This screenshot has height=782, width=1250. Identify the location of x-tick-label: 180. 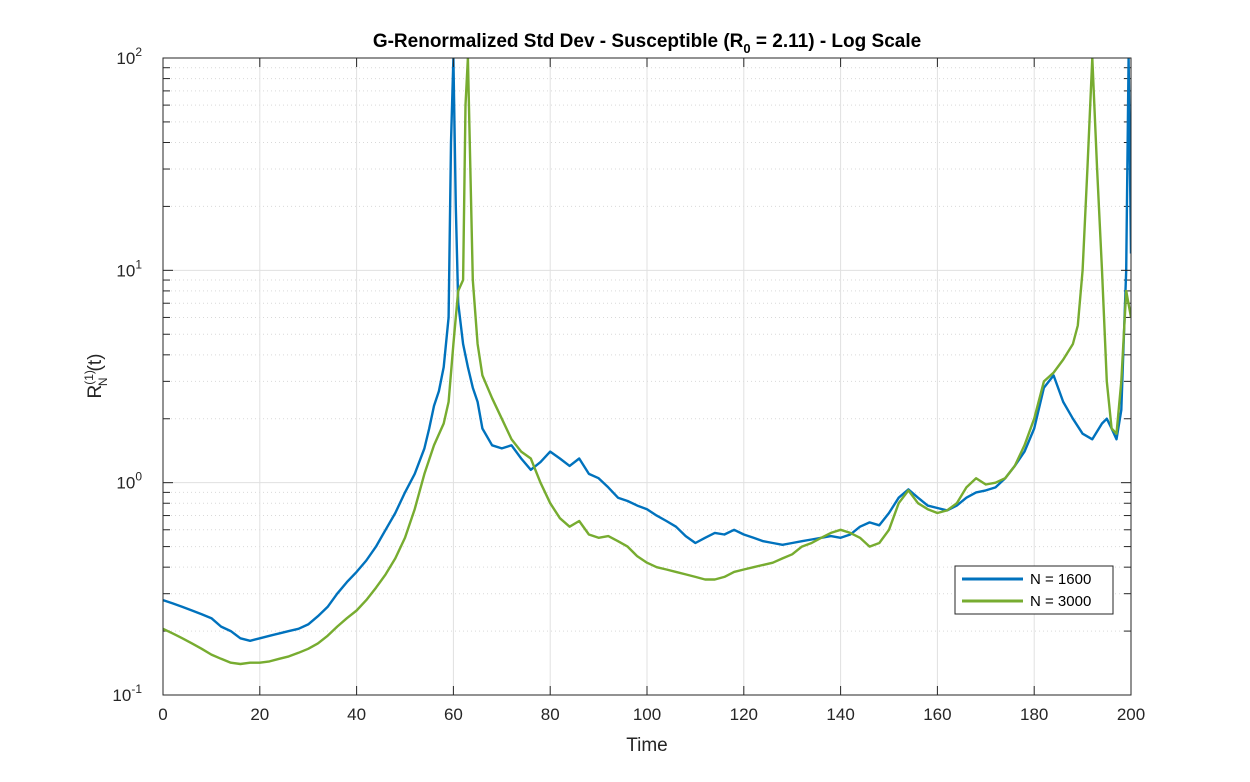
(1034, 714).